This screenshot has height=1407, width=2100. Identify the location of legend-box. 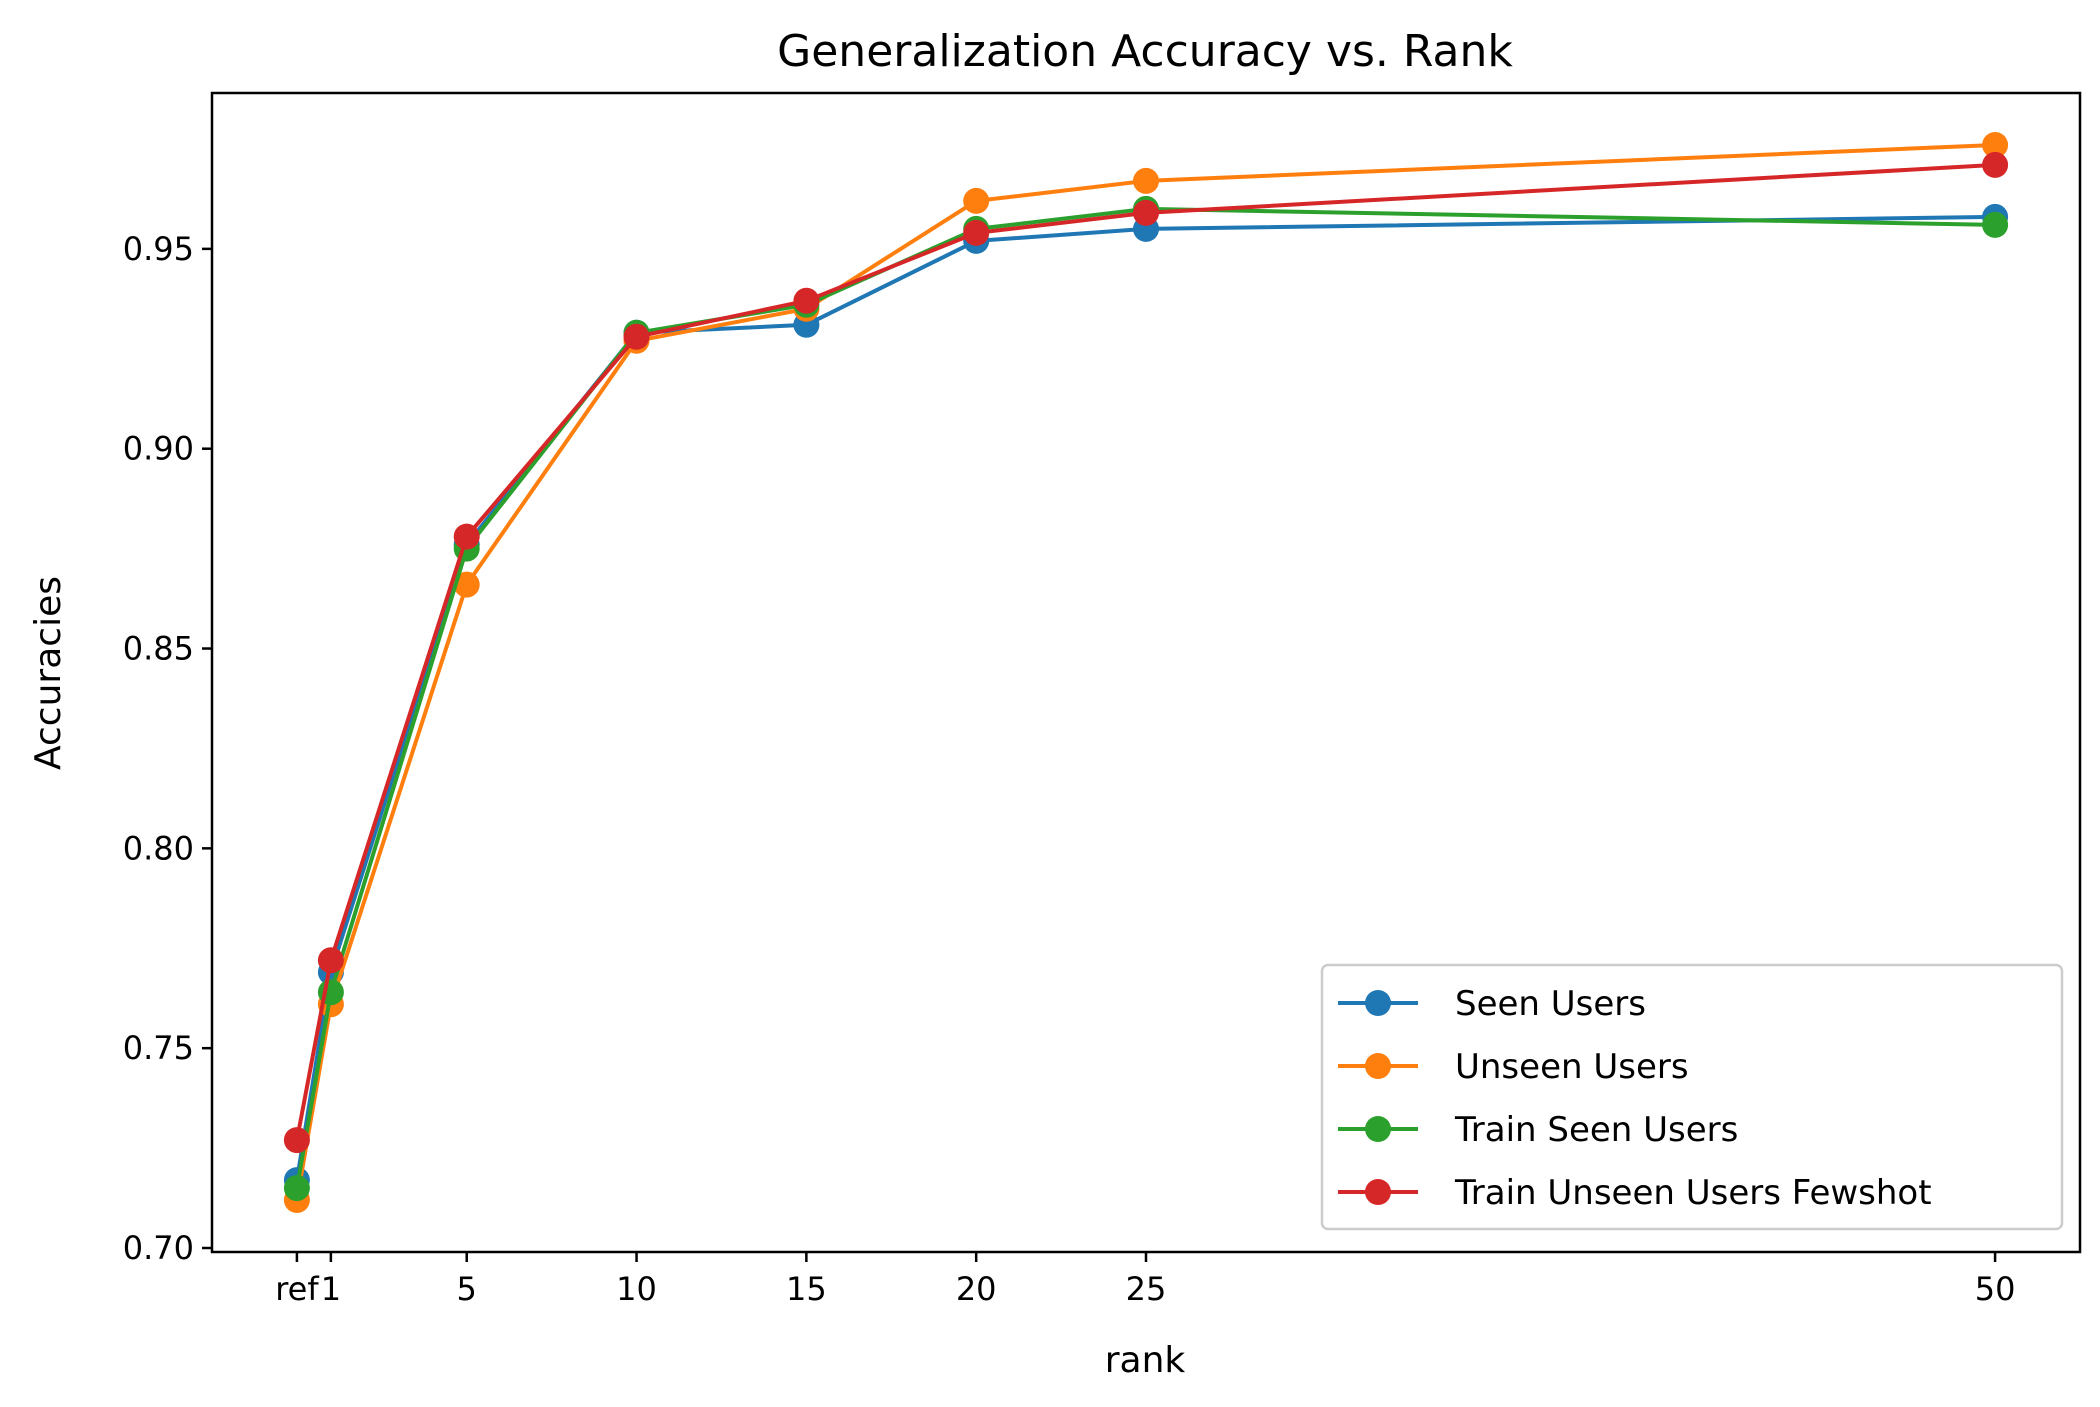
(1692, 1097).